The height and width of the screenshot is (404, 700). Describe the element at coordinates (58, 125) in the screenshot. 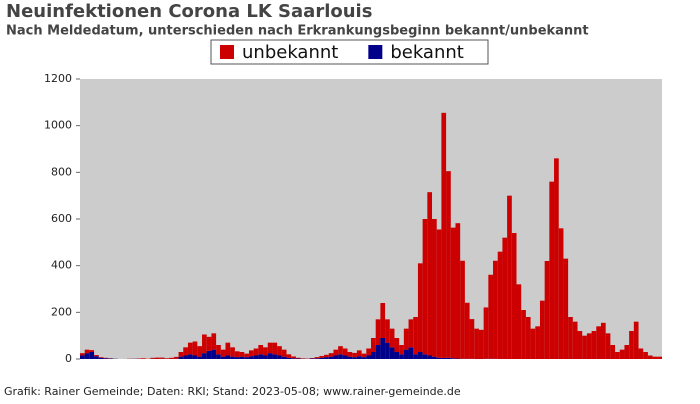

I see `y-tick-label: 1000` at that location.